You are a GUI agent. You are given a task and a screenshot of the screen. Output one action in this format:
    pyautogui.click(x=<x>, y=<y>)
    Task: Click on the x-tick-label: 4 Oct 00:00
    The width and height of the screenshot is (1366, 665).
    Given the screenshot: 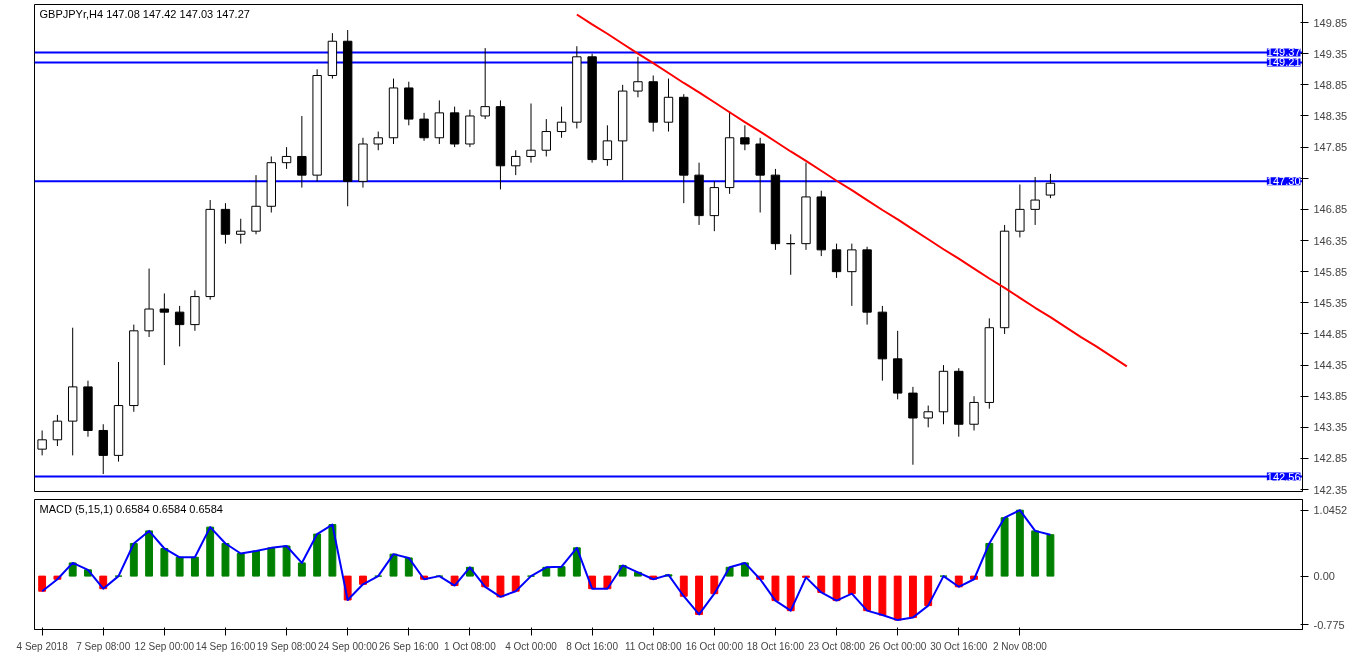 What is the action you would take?
    pyautogui.click(x=531, y=646)
    